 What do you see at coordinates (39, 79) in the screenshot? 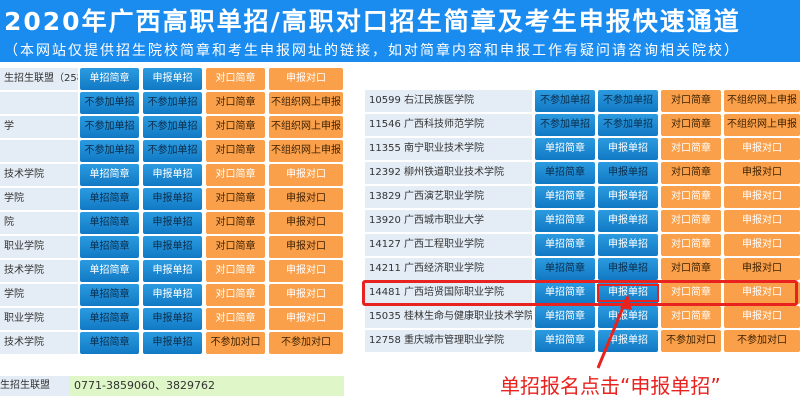
I see `school-name: 生招生联盟（25校）` at bounding box center [39, 79].